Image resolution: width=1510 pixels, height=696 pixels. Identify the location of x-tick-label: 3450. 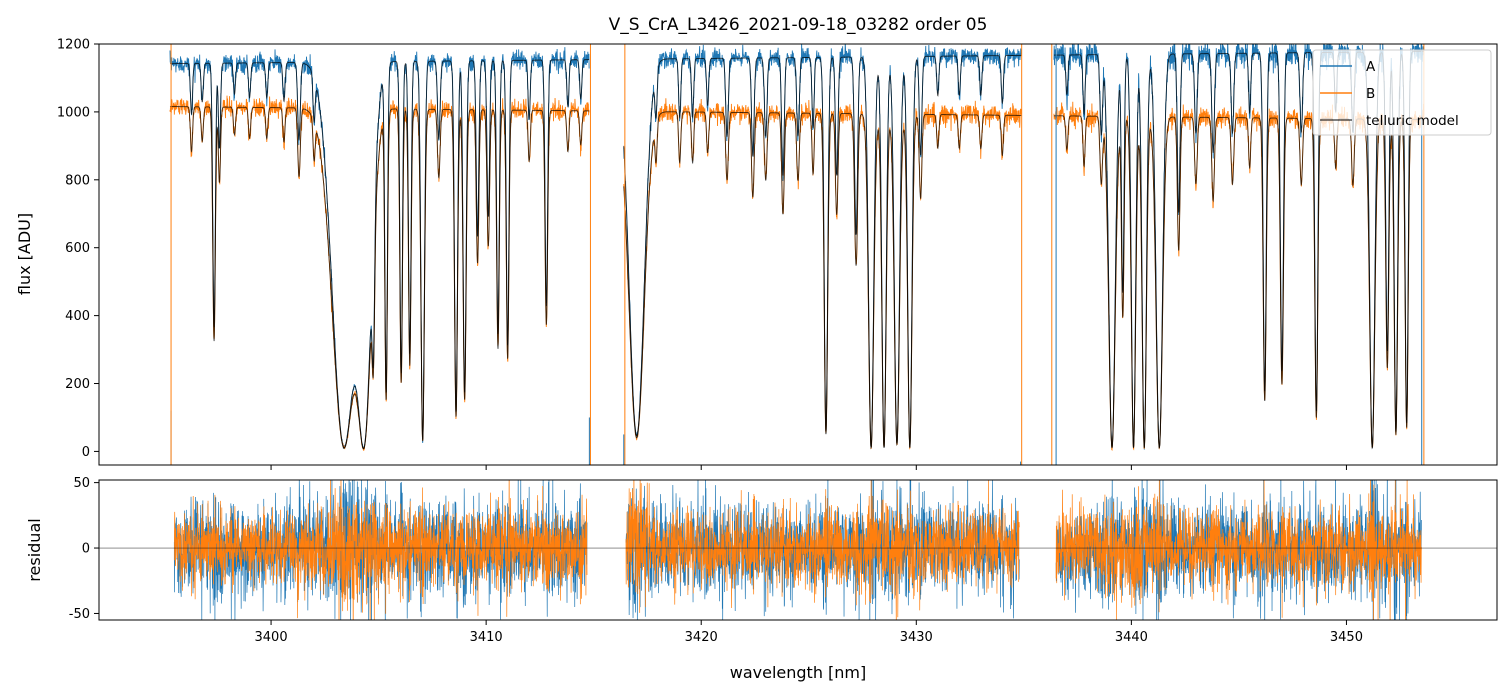
(1346, 637).